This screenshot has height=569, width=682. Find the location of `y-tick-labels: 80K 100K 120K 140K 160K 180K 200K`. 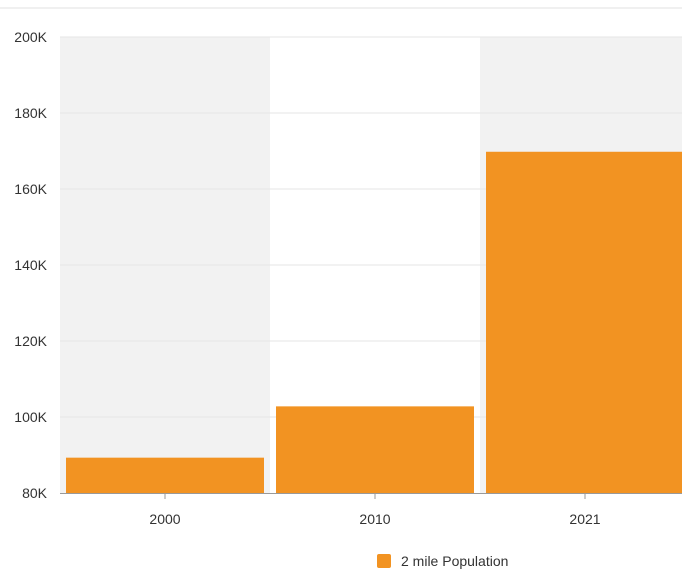

y-tick-labels: 80K 100K 120K 140K 160K 180K 200K is located at coordinates (30, 265).